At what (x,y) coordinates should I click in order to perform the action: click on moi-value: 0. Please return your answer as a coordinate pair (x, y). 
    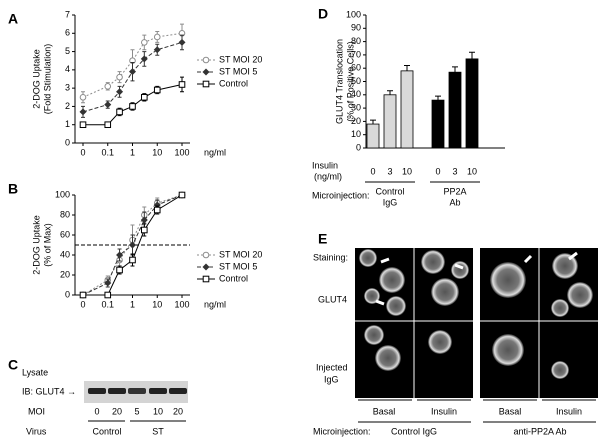
    Looking at the image, I should click on (96, 411).